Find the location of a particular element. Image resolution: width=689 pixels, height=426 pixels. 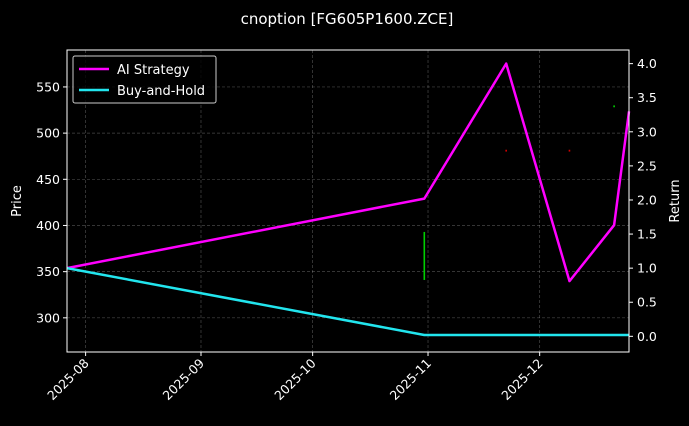

right-y-tick-label: 3.5 is located at coordinates (647, 97).